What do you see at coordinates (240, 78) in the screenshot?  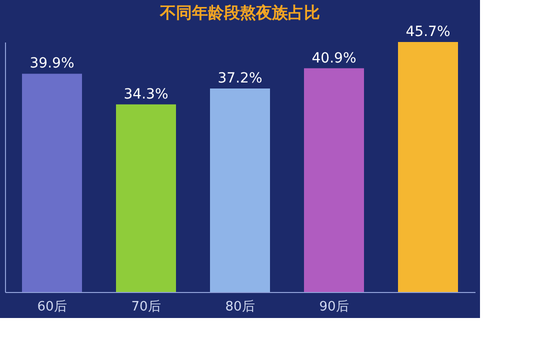 I see `data-label: 37.2%` at bounding box center [240, 78].